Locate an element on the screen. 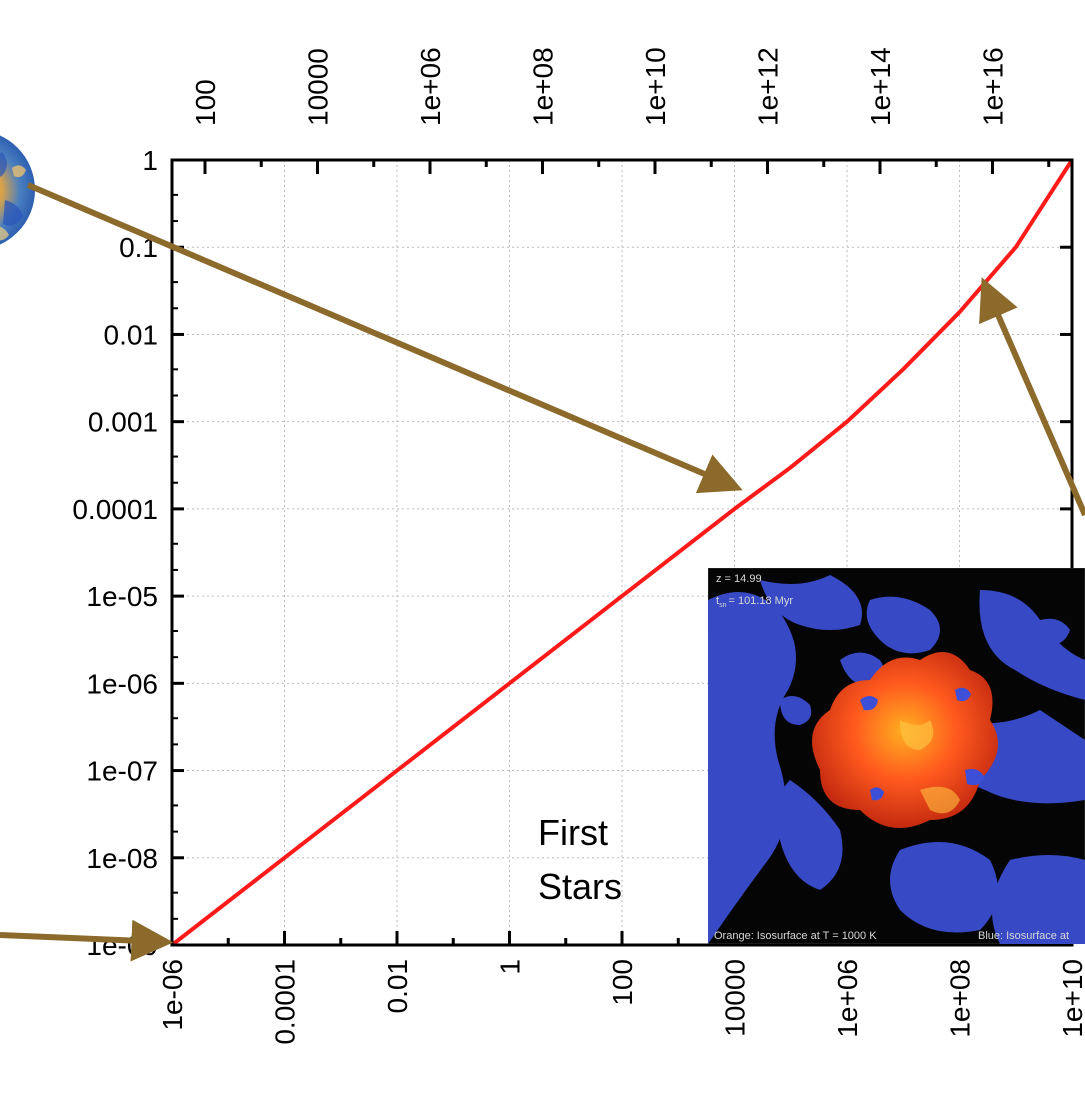 The height and width of the screenshot is (1106, 1085). y-tick-label: 1e-08 is located at coordinates (122, 858).